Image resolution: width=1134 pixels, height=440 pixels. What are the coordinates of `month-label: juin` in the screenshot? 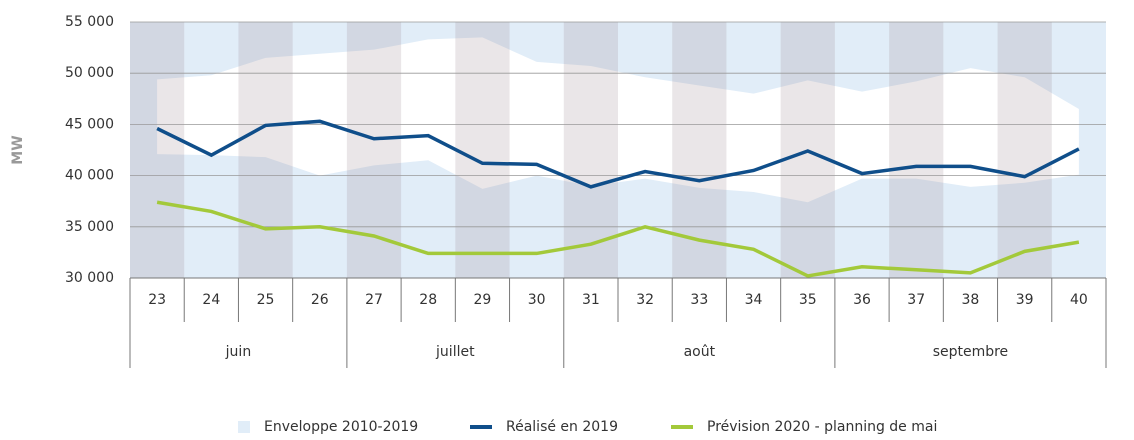 It's located at (238, 352).